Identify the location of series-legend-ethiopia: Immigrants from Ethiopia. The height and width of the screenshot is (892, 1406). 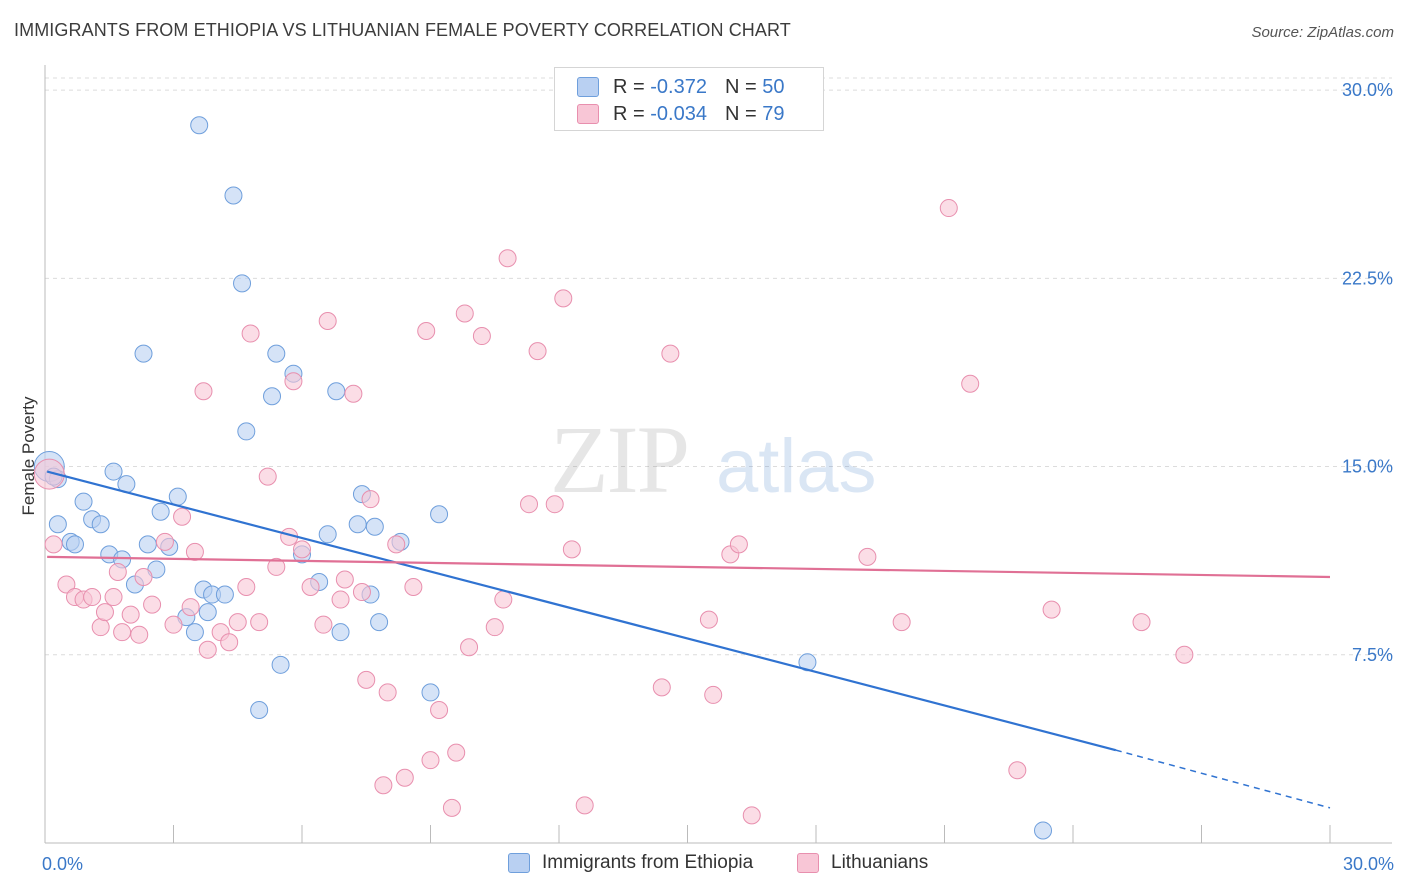
(630, 863).